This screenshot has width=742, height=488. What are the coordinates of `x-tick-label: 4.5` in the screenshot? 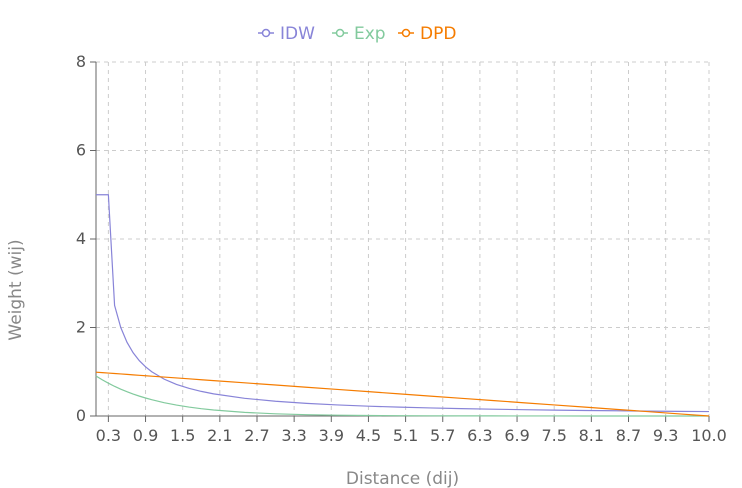 It's located at (368, 435).